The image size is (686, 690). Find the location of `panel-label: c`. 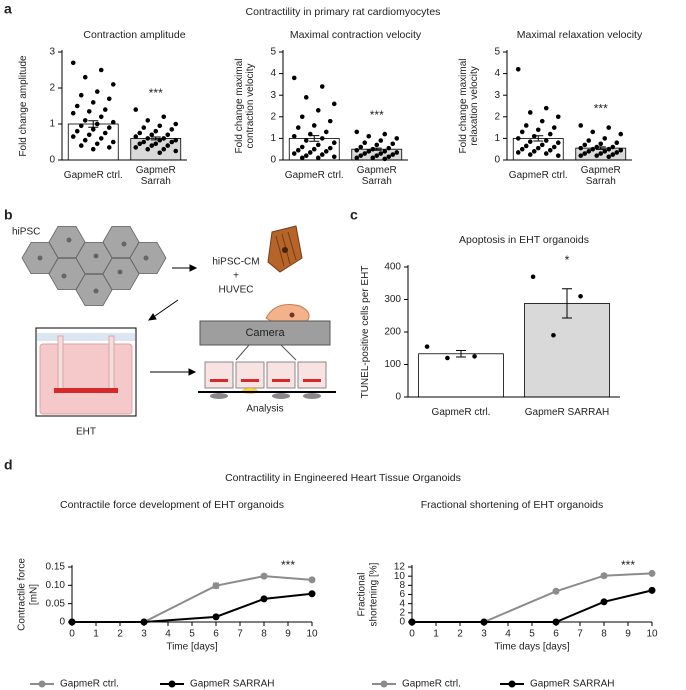

panel-label: c is located at coordinates (354, 215).